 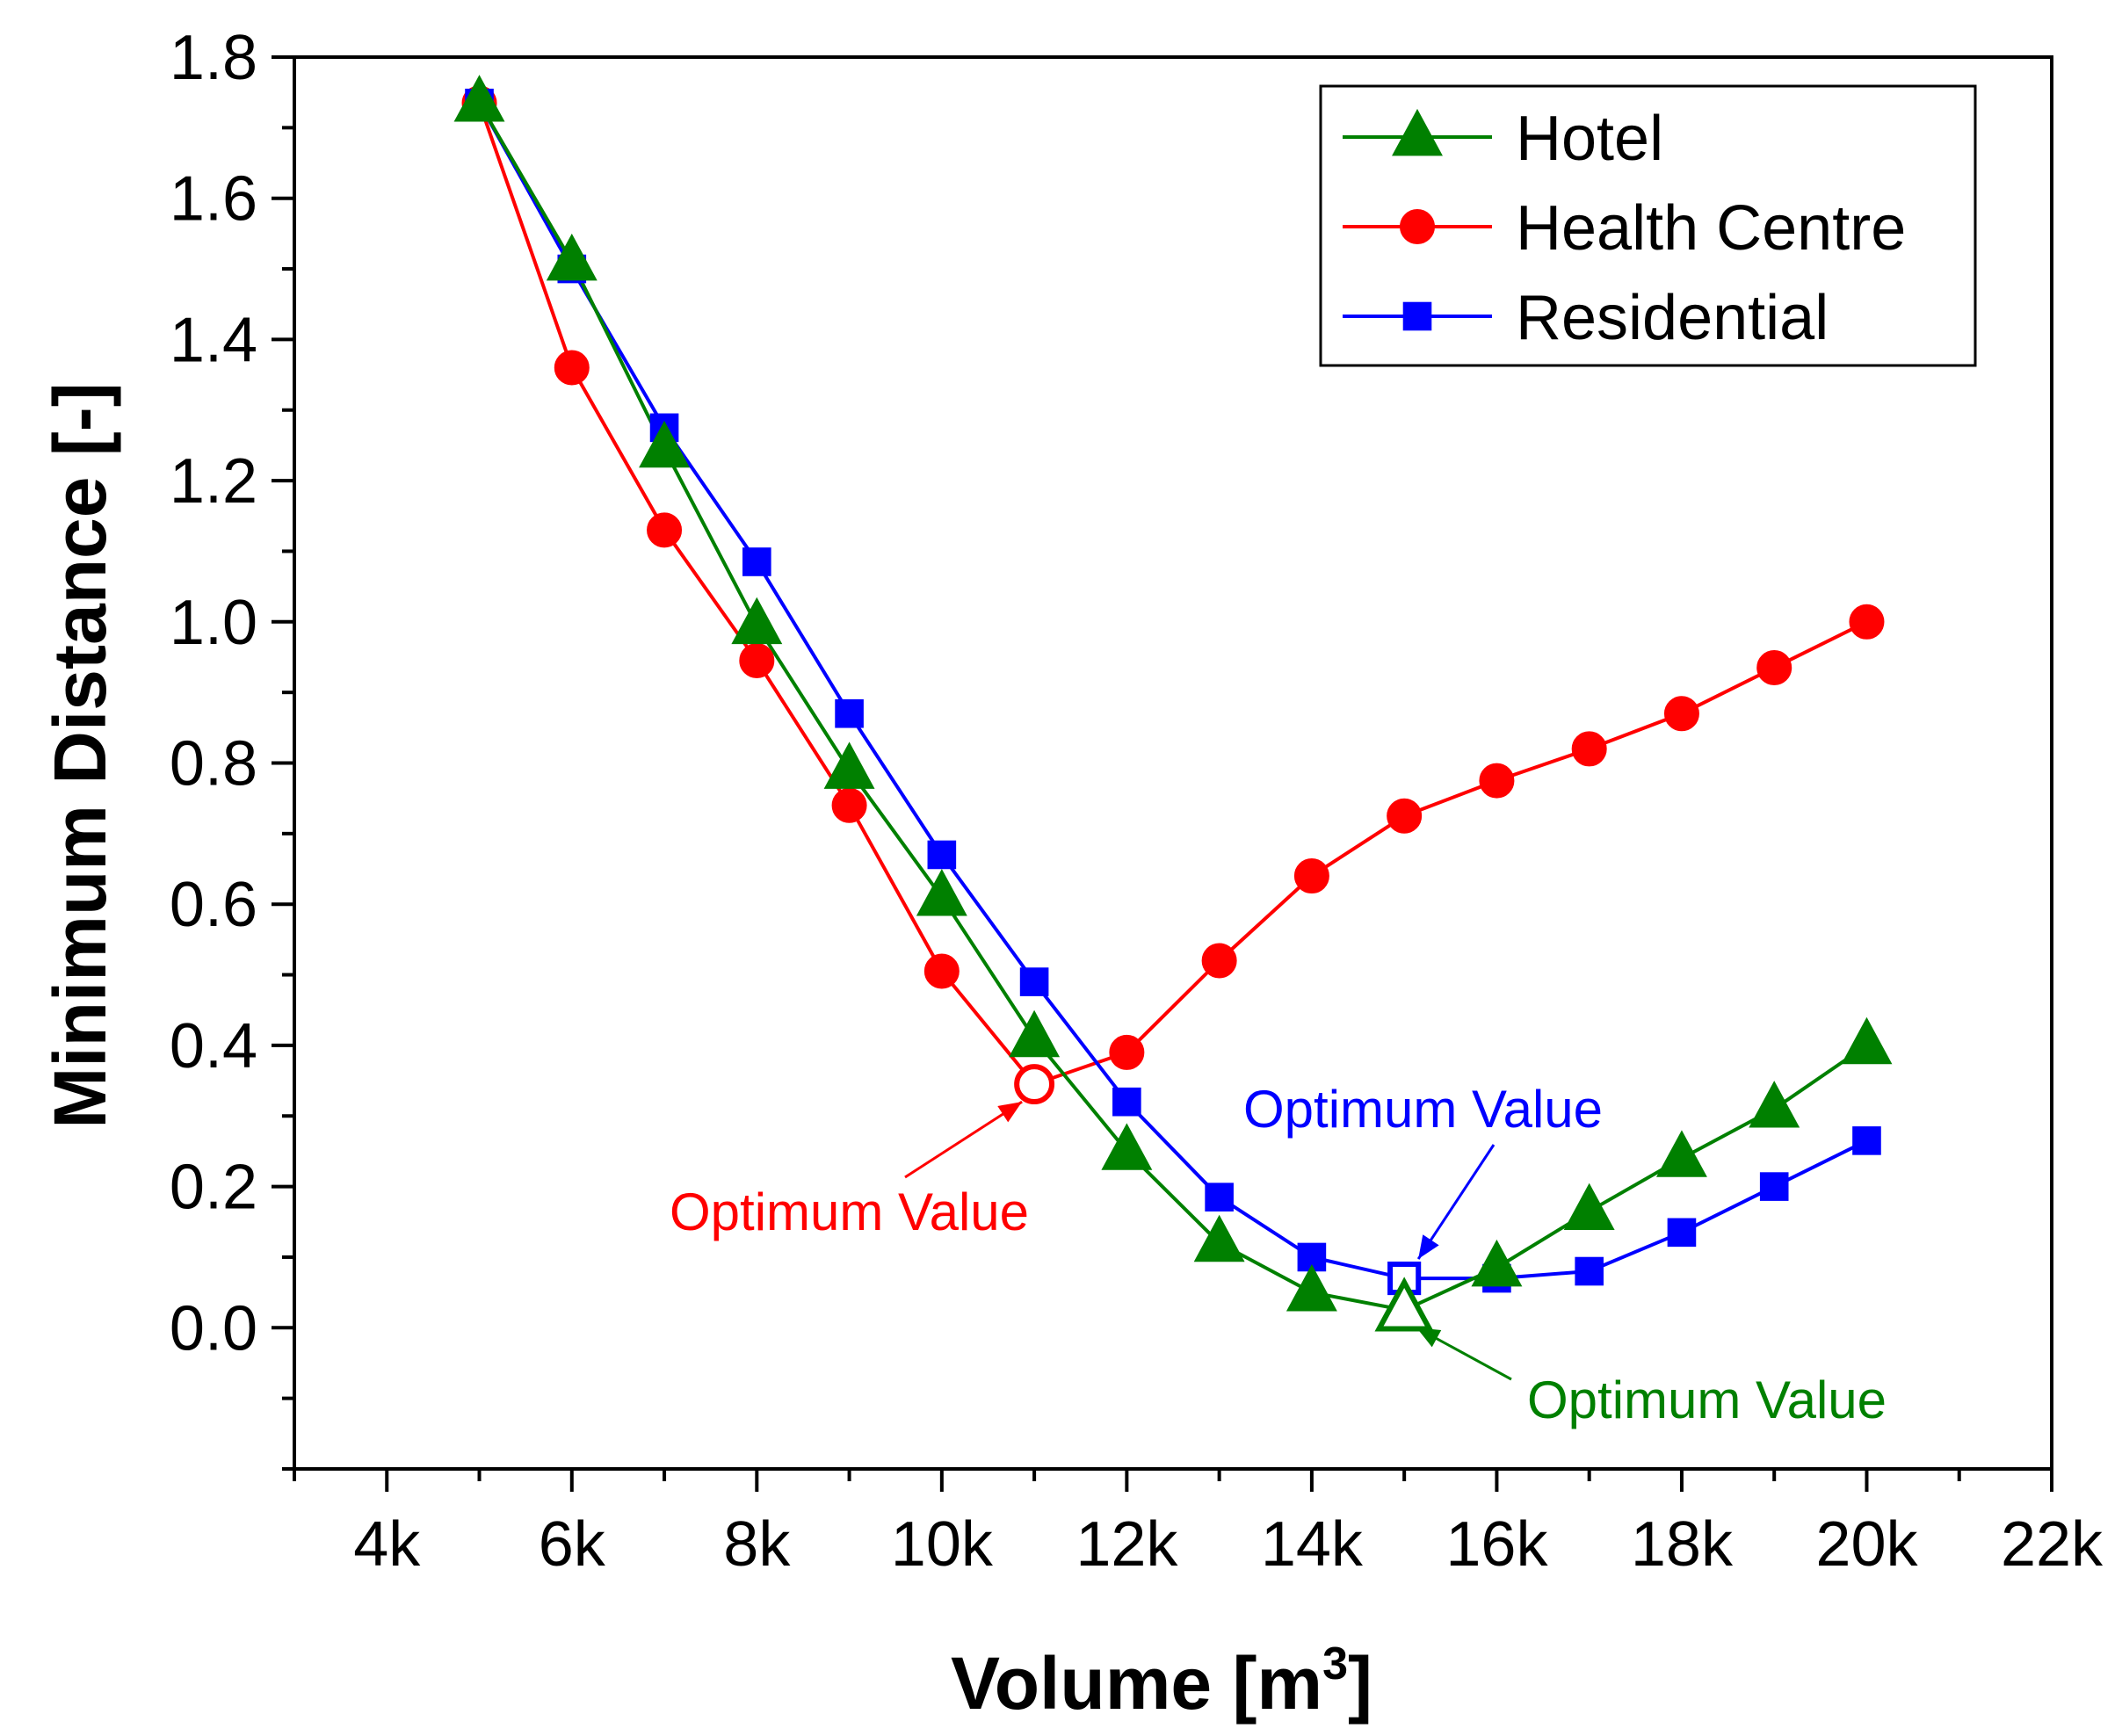 What do you see at coordinates (214, 340) in the screenshot?
I see `y-tick-label: 1.4` at bounding box center [214, 340].